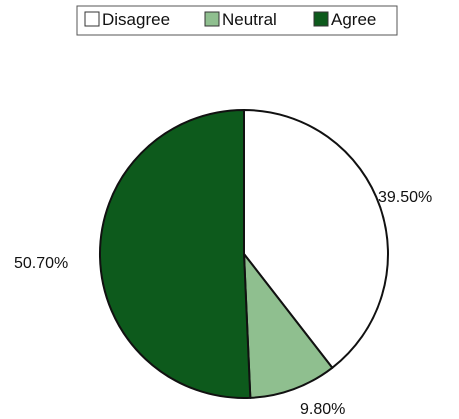  I want to click on slice-label-neutral: 9.80%, so click(322, 409).